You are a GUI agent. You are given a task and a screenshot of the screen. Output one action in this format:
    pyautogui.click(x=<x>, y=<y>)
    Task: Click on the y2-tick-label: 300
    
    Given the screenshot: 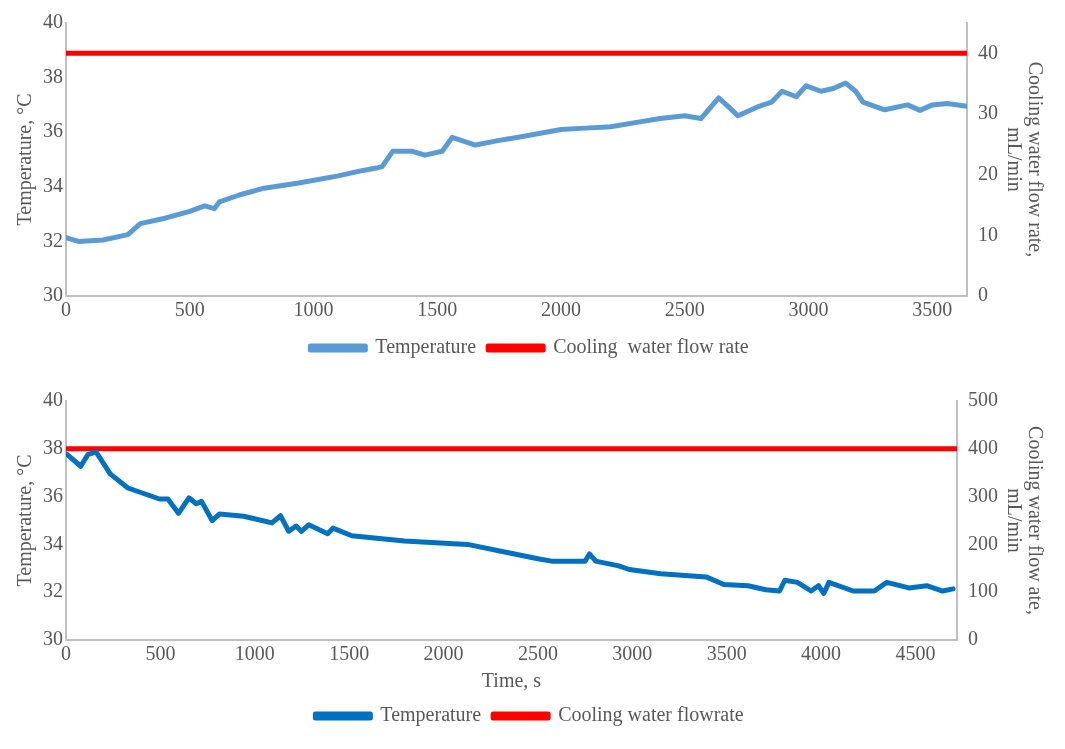 What is the action you would take?
    pyautogui.click(x=983, y=494)
    